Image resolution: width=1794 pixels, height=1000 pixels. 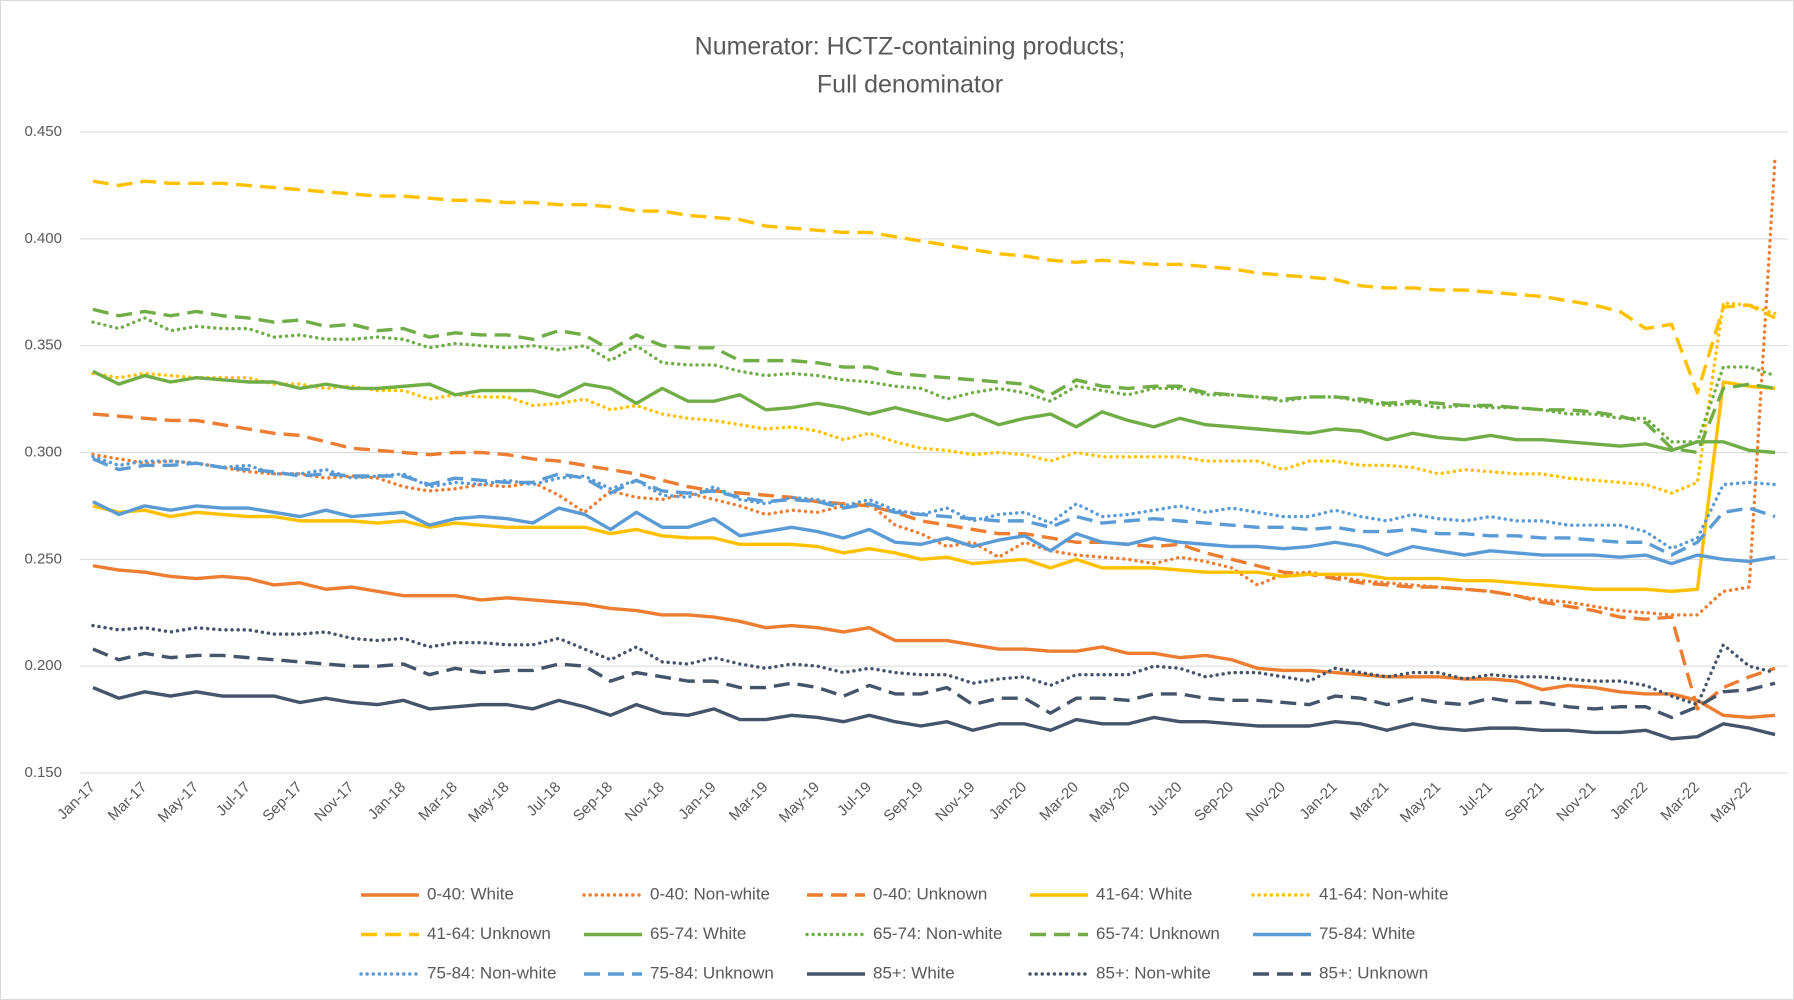 I want to click on legend-label: 0-40: White, so click(x=470, y=893).